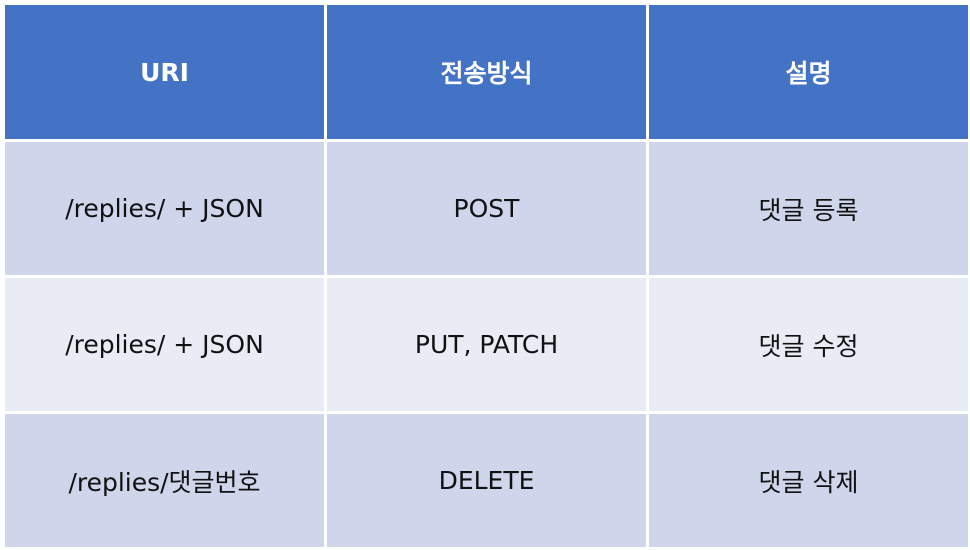  I want to click on cell-method: PUT, PATCH, so click(486, 344).